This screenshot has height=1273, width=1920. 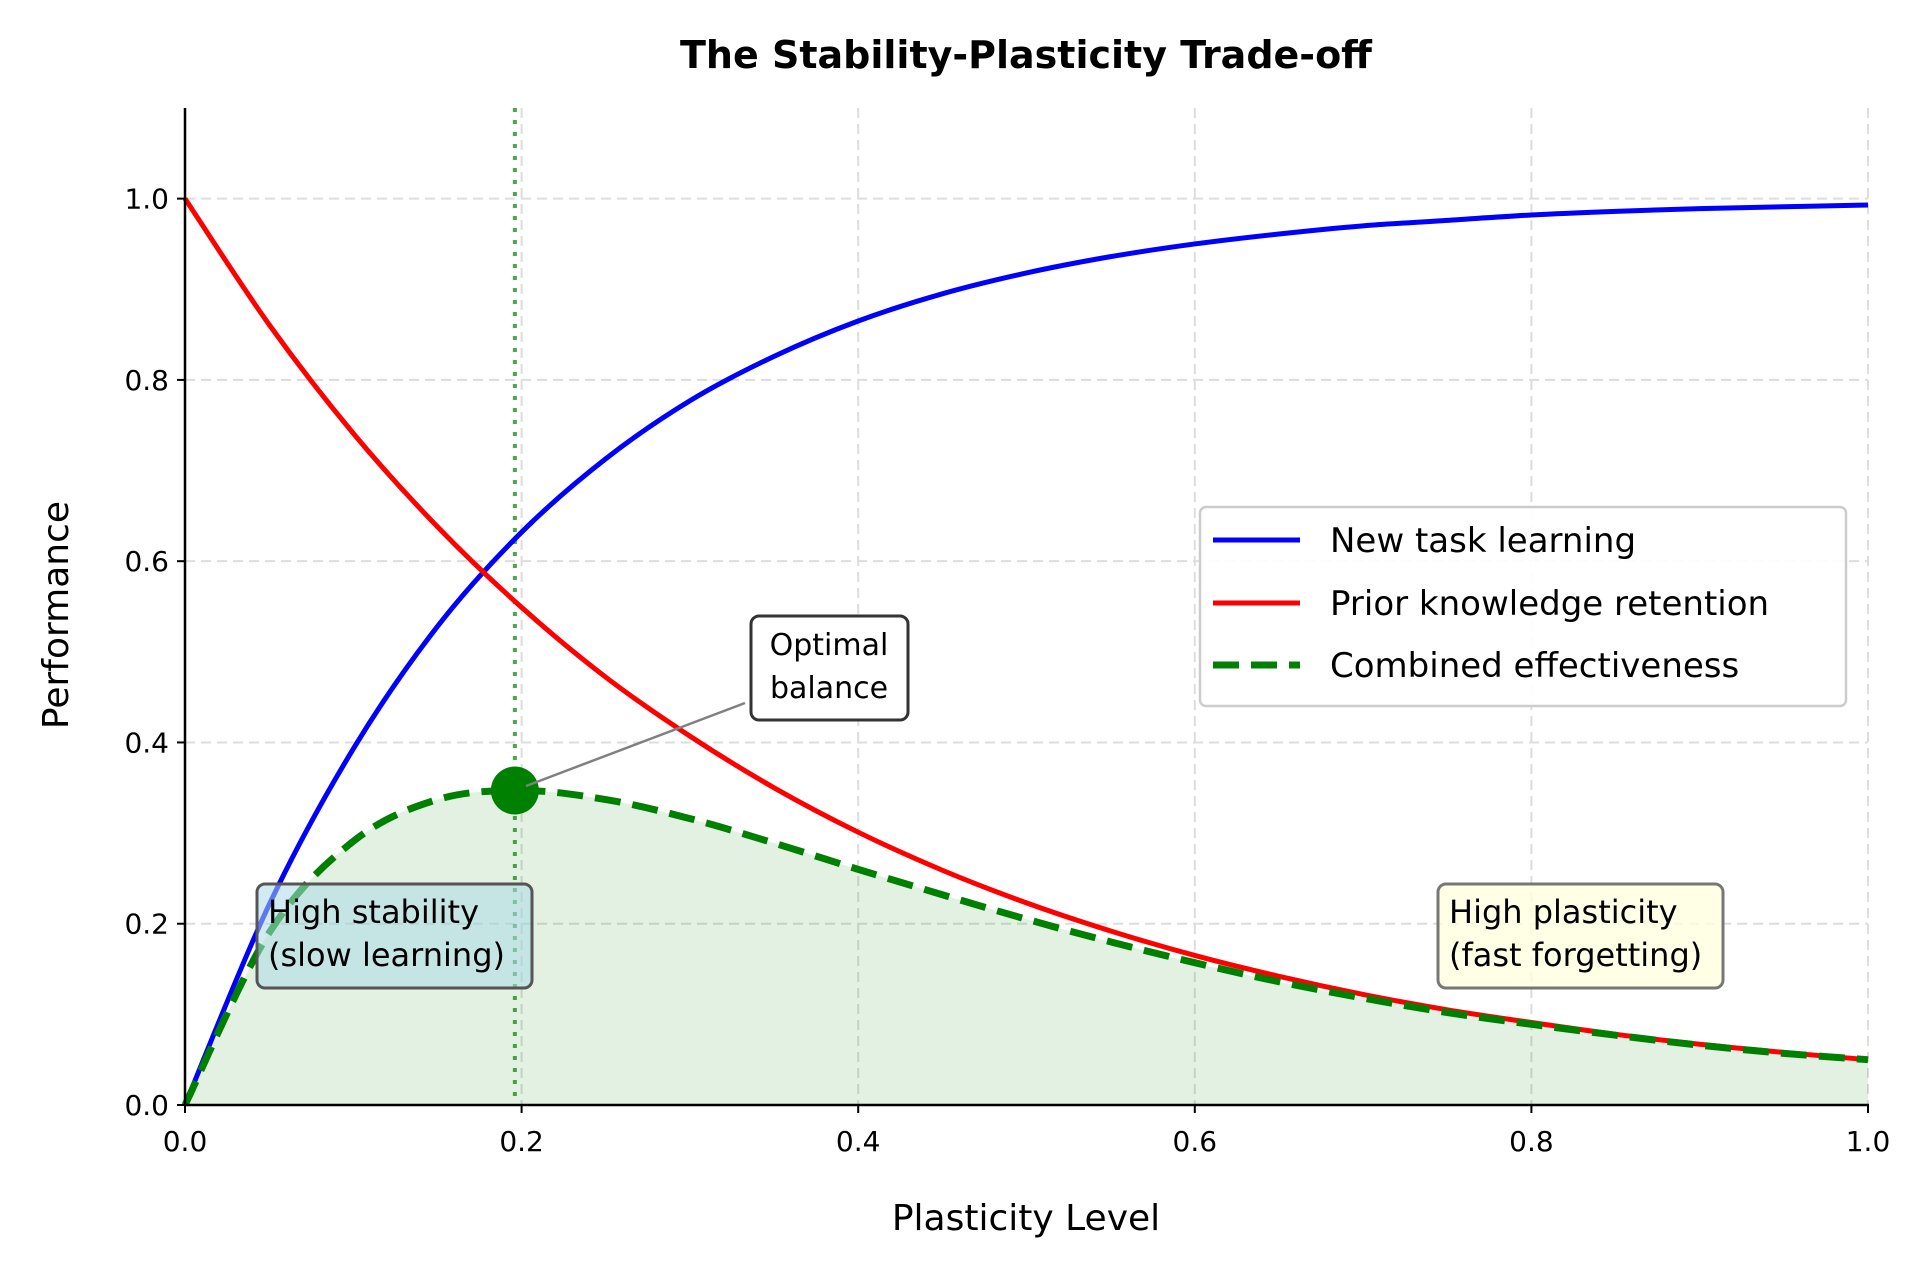 What do you see at coordinates (146, 742) in the screenshot?
I see `y-tick-label: 0.4` at bounding box center [146, 742].